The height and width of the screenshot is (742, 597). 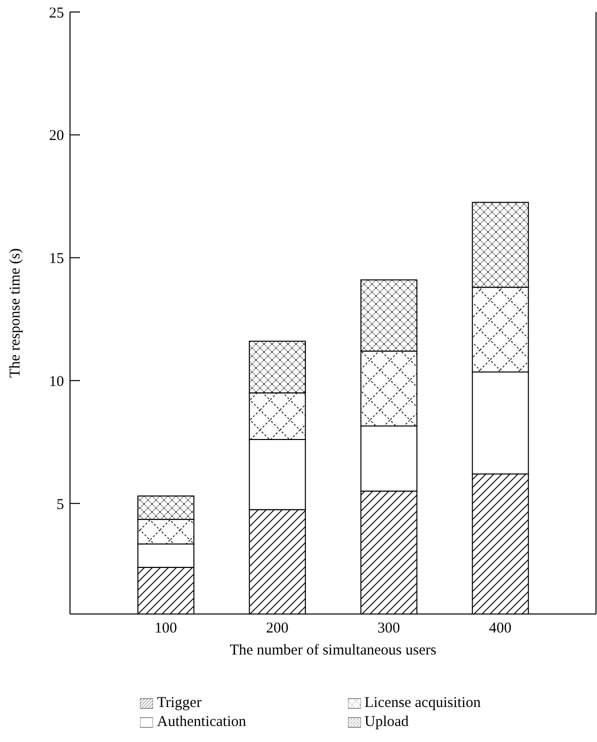 I want to click on y-tick-label: 20, so click(x=56, y=136).